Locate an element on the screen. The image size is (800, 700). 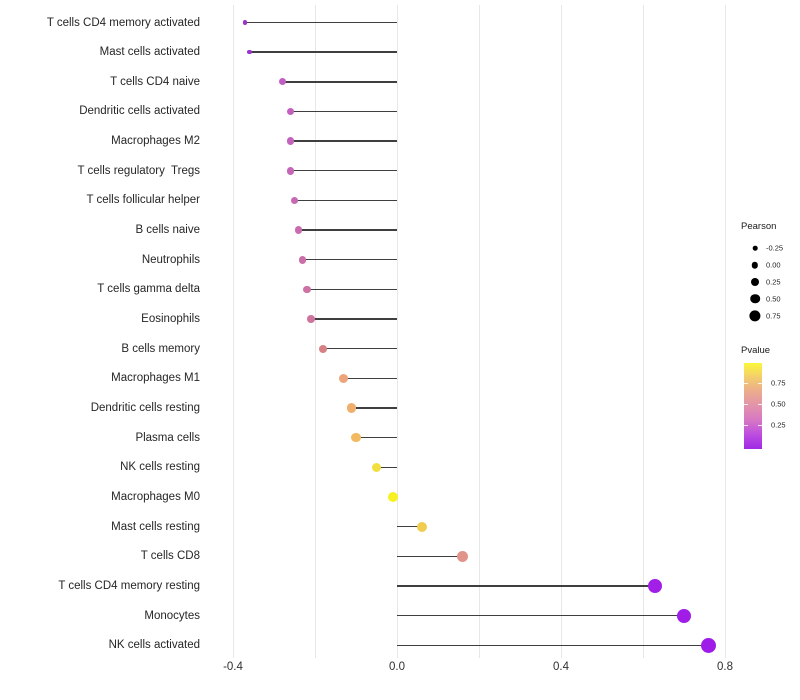
y-axis-label: Macrophages M1 is located at coordinates (155, 378).